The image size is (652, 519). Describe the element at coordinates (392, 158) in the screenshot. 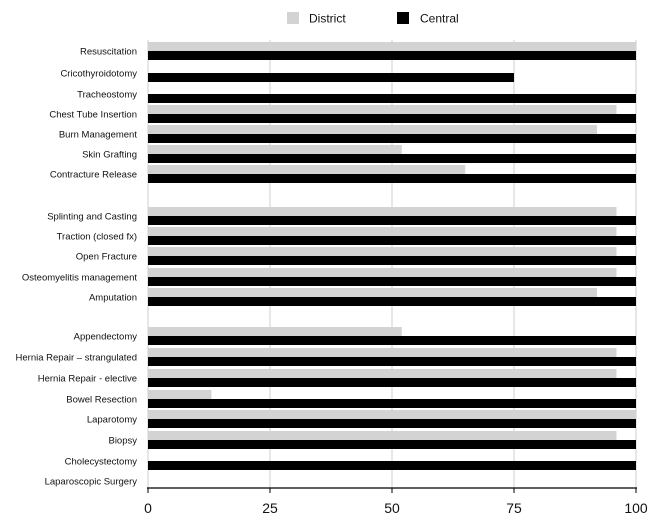

I see `bar-central-skin-grafting` at that location.